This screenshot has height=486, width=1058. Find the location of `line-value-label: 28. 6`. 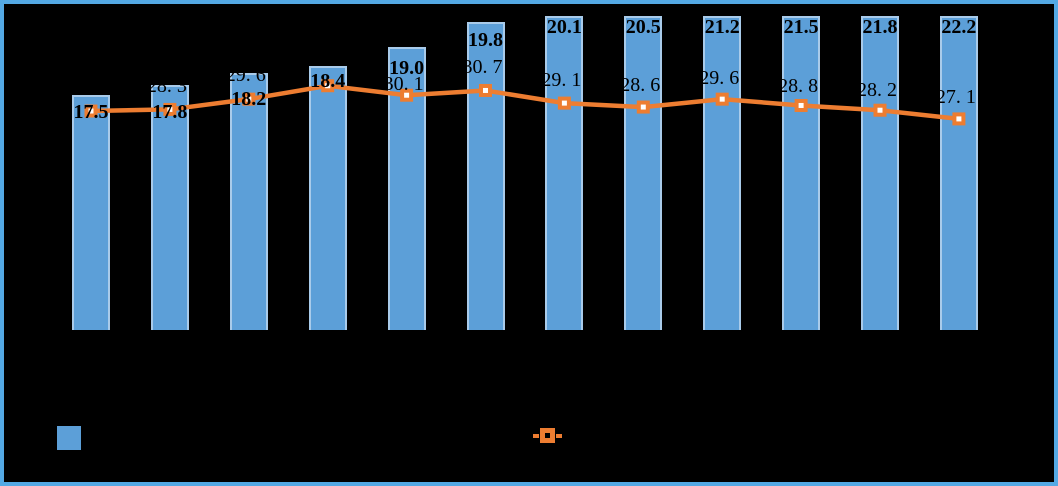

line-value-label: 28. 6 is located at coordinates (640, 85).